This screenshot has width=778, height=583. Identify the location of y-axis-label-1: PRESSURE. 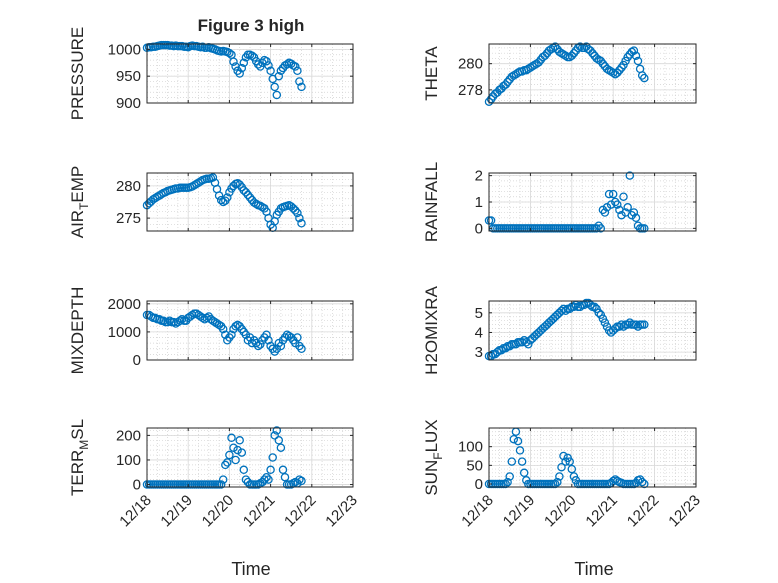
(77, 74).